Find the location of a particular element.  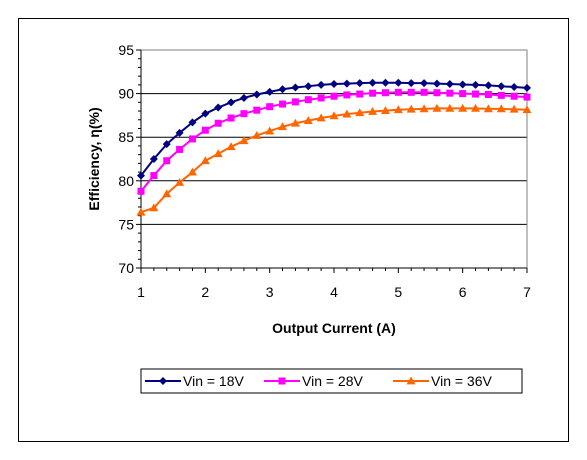

y-tick-label: 80 is located at coordinates (126, 181).